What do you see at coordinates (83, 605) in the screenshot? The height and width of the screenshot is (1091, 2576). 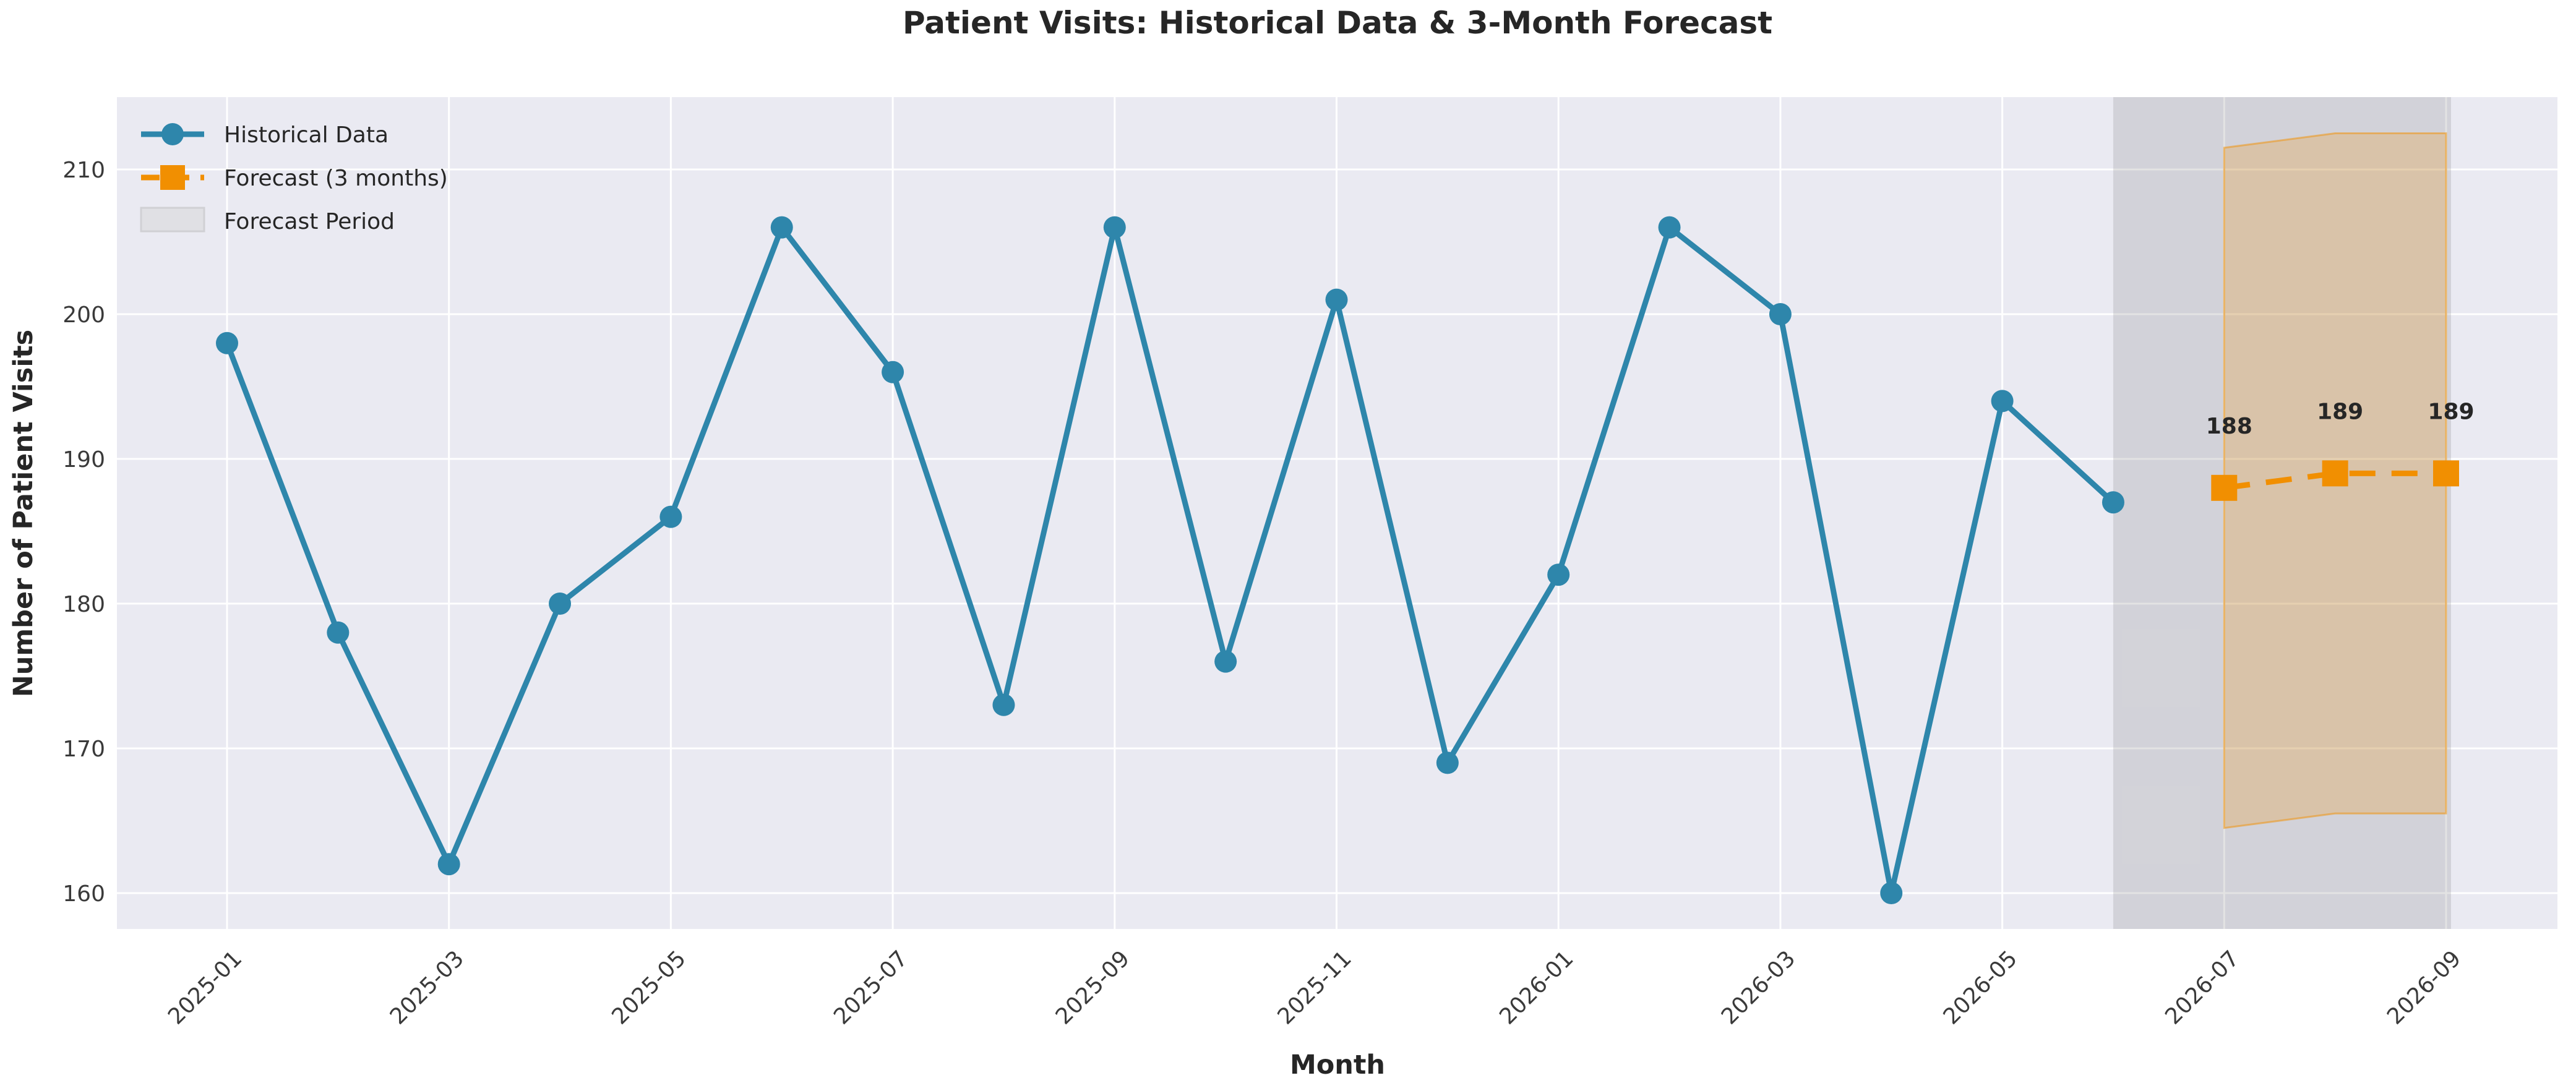 I see `y-tick-label: 180` at bounding box center [83, 605].